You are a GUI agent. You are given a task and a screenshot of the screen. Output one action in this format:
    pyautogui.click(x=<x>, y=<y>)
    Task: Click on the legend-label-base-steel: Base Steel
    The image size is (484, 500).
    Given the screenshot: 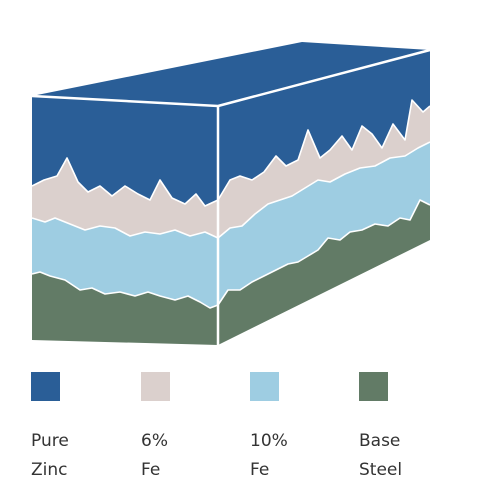 What is the action you would take?
    pyautogui.click(x=381, y=455)
    